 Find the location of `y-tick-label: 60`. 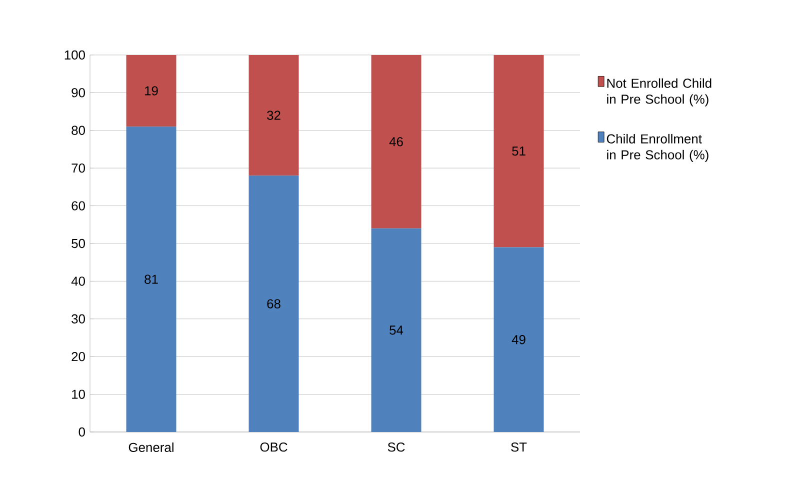

y-tick-label: 60 is located at coordinates (78, 205).